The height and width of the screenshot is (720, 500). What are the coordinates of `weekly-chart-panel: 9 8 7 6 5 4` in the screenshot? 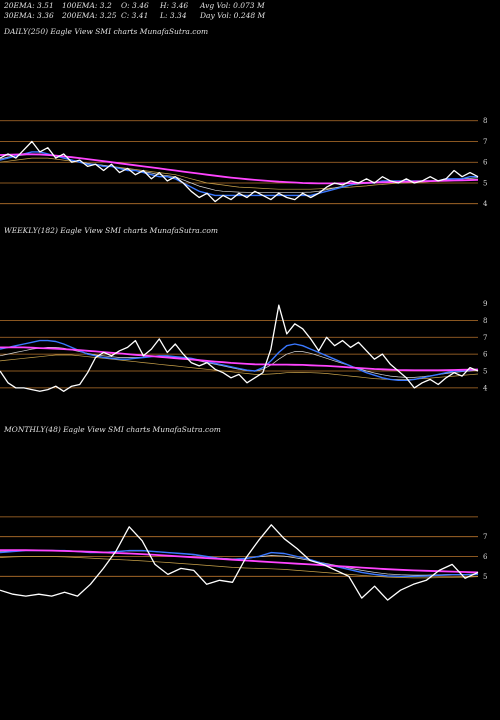 It's located at (244, 346).